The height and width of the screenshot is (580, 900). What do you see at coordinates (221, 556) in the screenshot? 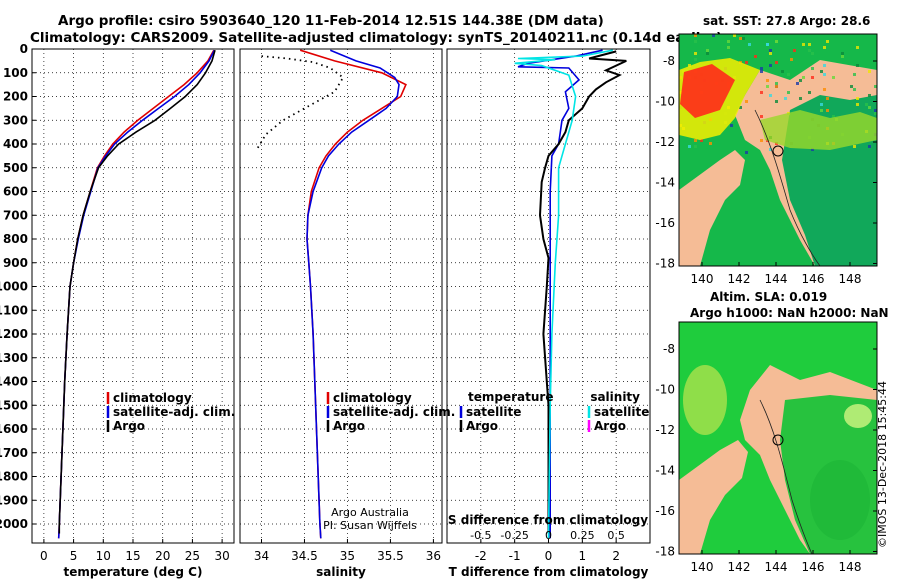
I see `temperature-profile-xtick-label: 30` at bounding box center [221, 556].